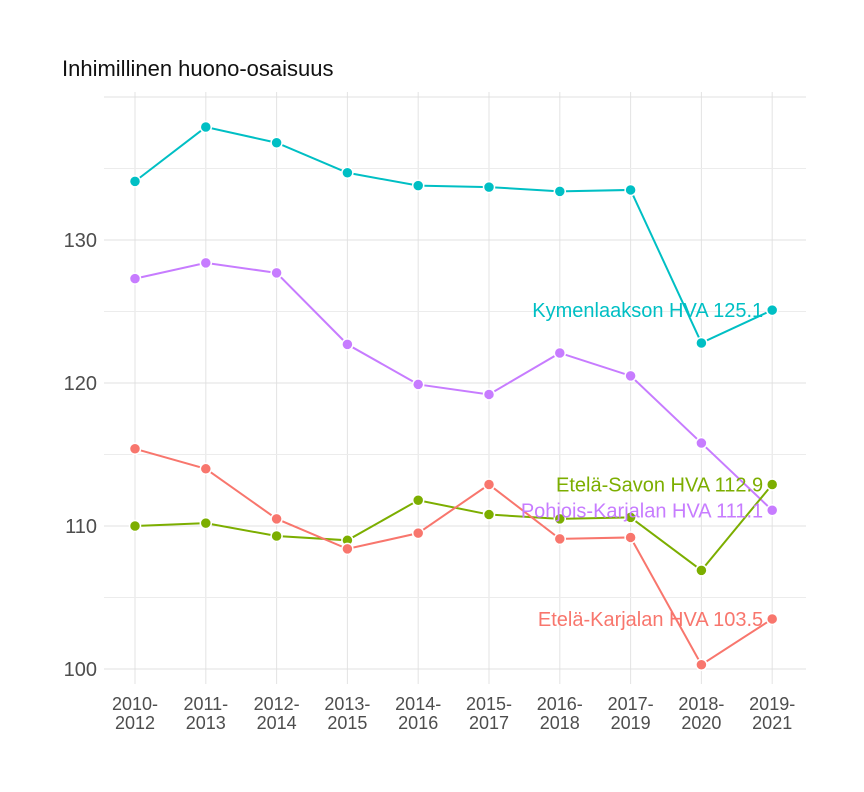  Describe the element at coordinates (80, 241) in the screenshot. I see `y-tick-label: 130` at that location.